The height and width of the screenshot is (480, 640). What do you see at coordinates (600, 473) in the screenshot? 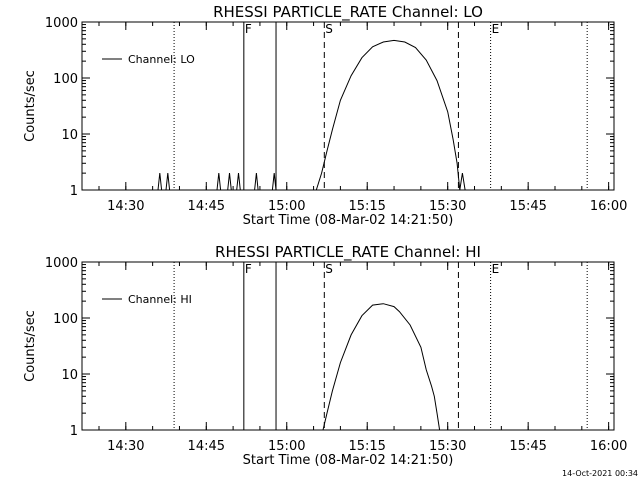
I see `footer-timestamp: 14-Oct-2021 00:34` at bounding box center [600, 473].